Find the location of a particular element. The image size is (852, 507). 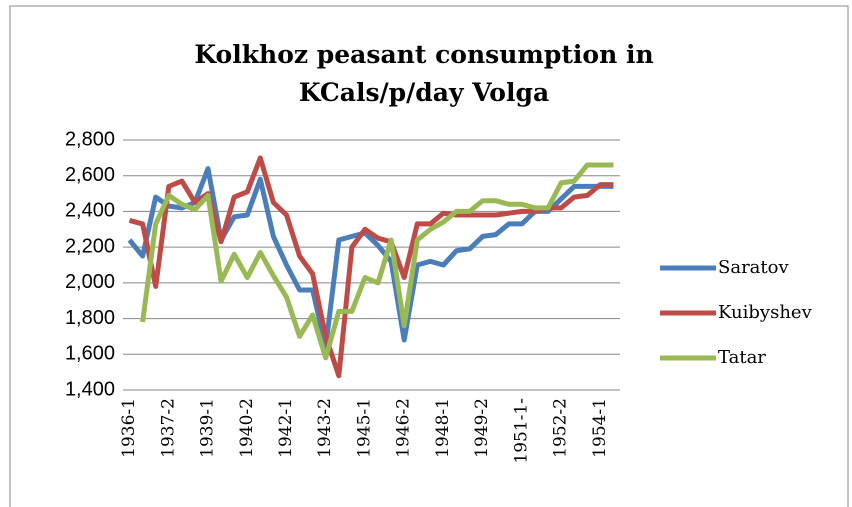

y-tick-label: 2,400 is located at coordinates (90, 211).